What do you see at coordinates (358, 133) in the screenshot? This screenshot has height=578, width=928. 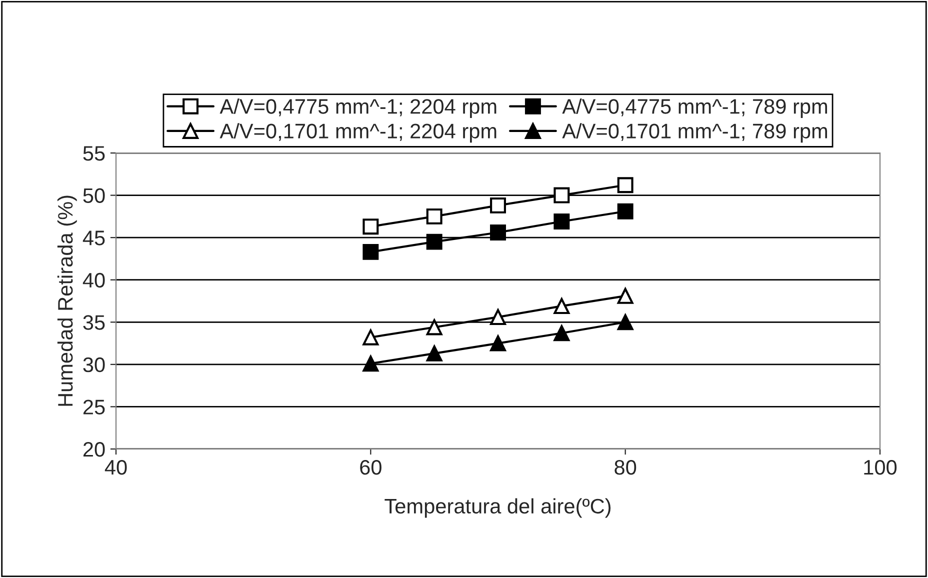 I see `legend-label: A/V=0,1701 mm^-1; 2204 rpm` at bounding box center [358, 133].